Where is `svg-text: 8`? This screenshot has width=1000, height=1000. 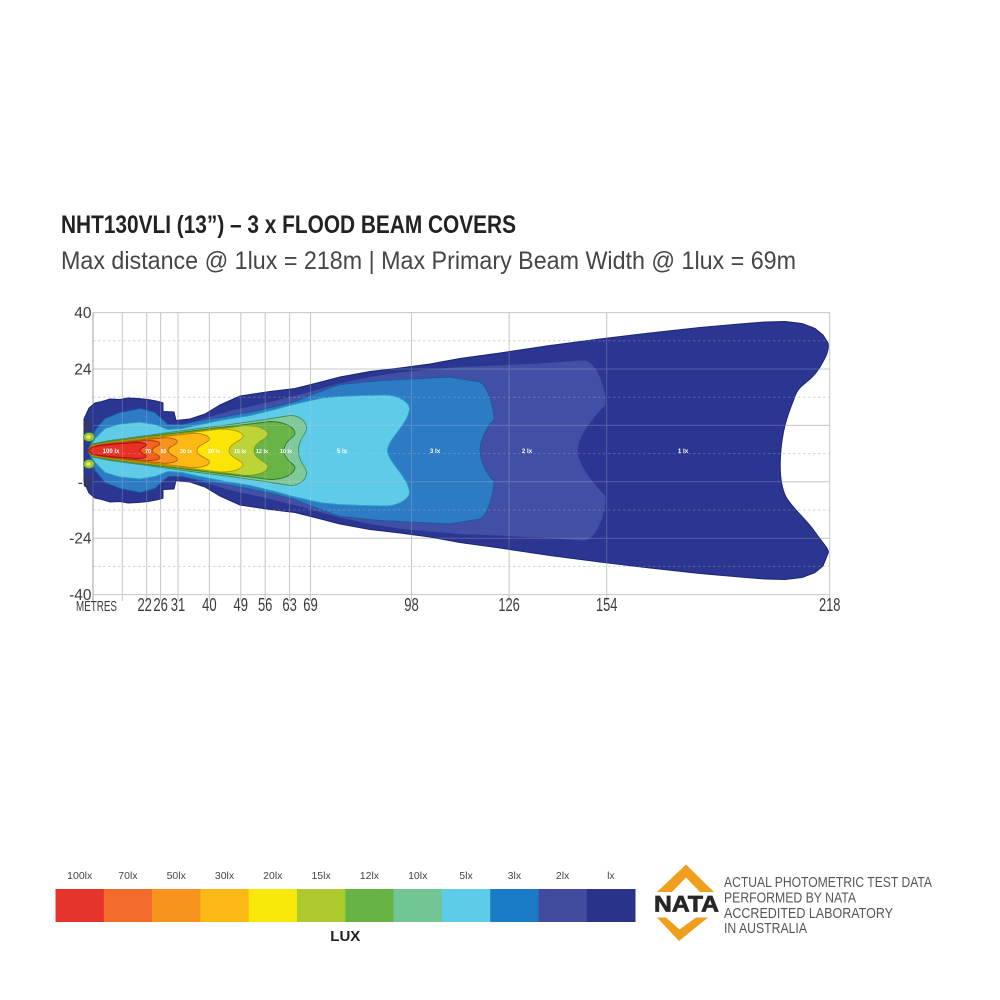
svg-text: 8 is located at coordinates (87, 426).